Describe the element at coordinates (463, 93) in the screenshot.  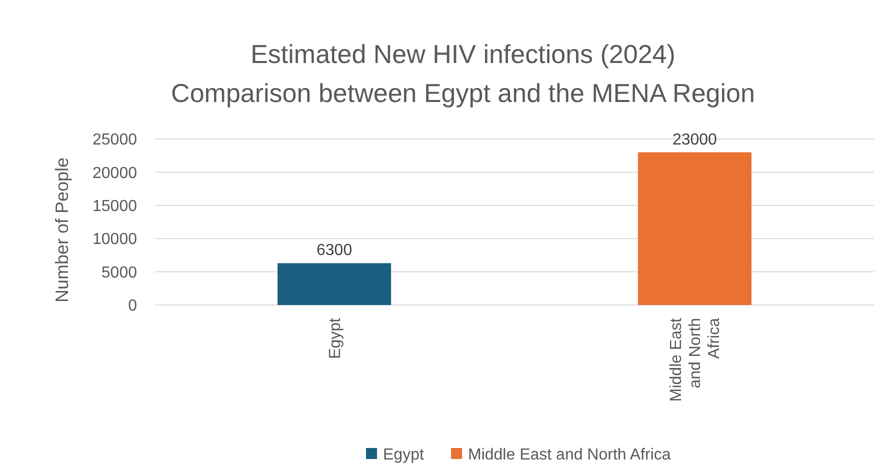
I see `chart-subtitle: Comparison between Egypt and the MENA Region` at that location.